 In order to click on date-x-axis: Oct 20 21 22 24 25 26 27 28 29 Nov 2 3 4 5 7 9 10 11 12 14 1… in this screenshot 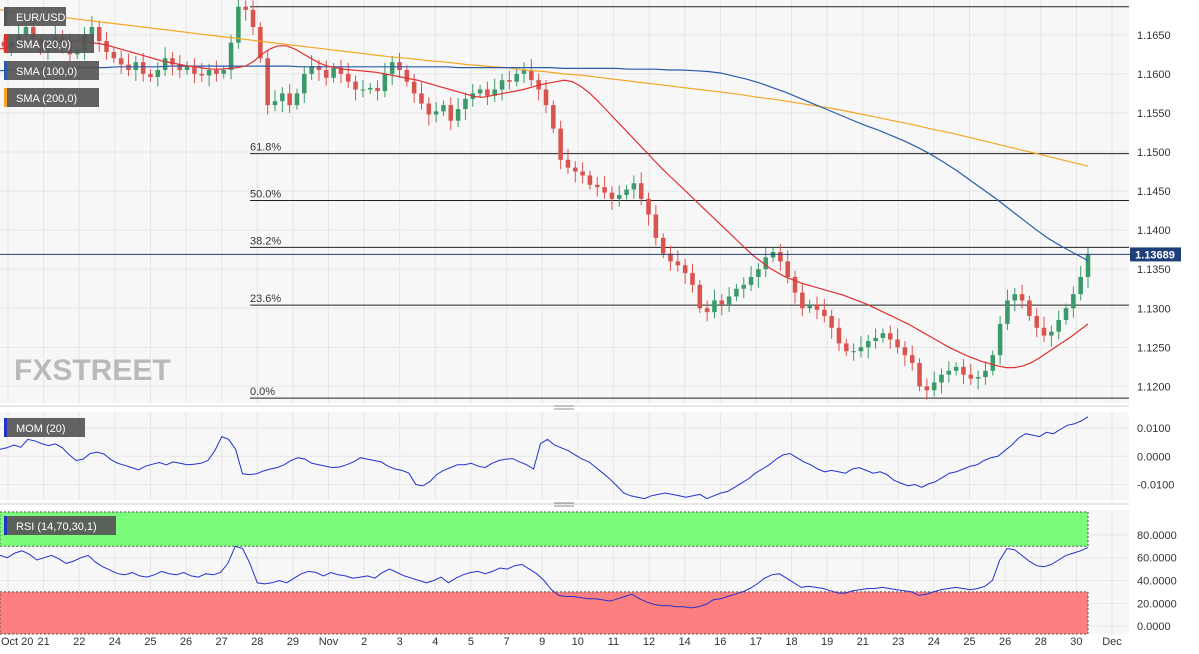, I will do `click(561, 642)`.